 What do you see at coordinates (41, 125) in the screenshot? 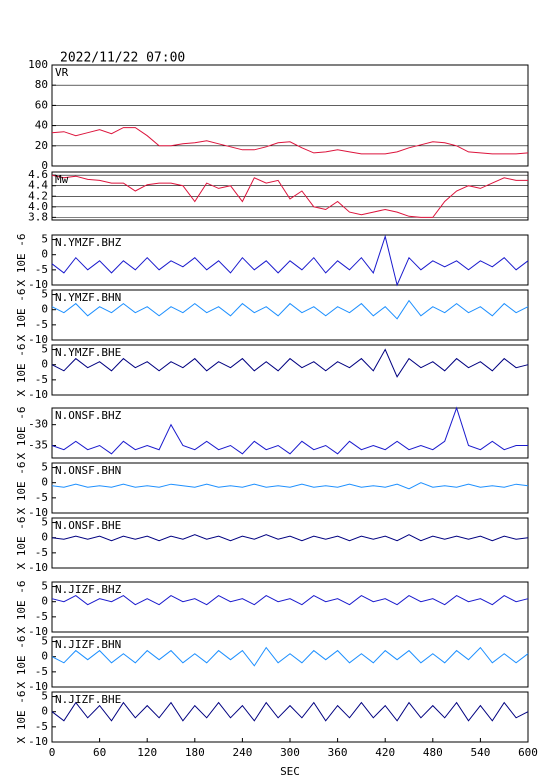
I see `y-tick-label: 40` at bounding box center [41, 125].